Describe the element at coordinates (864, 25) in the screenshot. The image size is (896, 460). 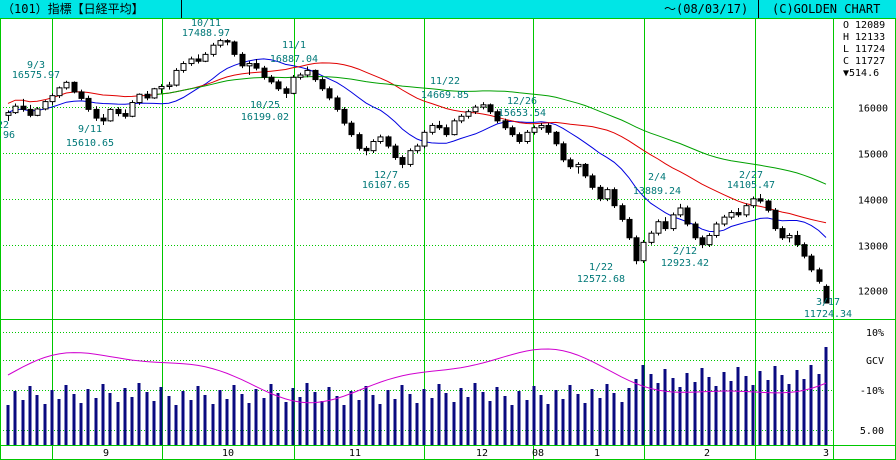
I see `ohlc-readout: O 12089` at that location.